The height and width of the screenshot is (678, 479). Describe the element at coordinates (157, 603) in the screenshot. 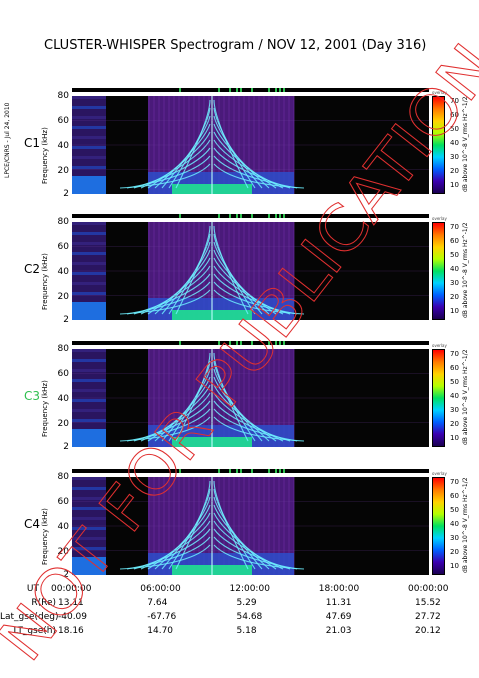

I see `ephemeris-value: 7.64` at that location.